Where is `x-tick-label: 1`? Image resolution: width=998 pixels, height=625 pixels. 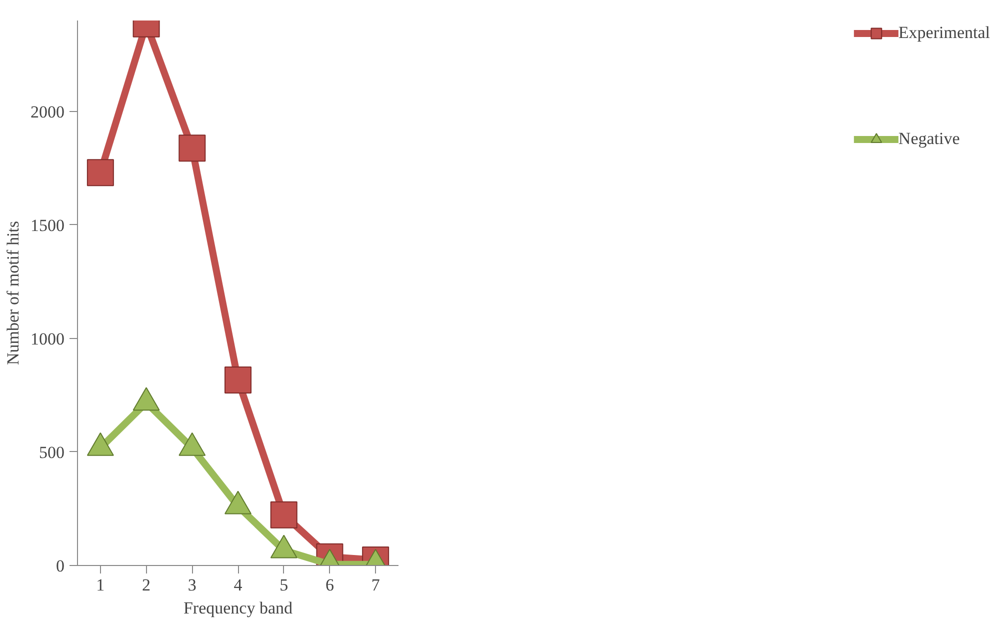 x-tick-label: 1 is located at coordinates (100, 585).